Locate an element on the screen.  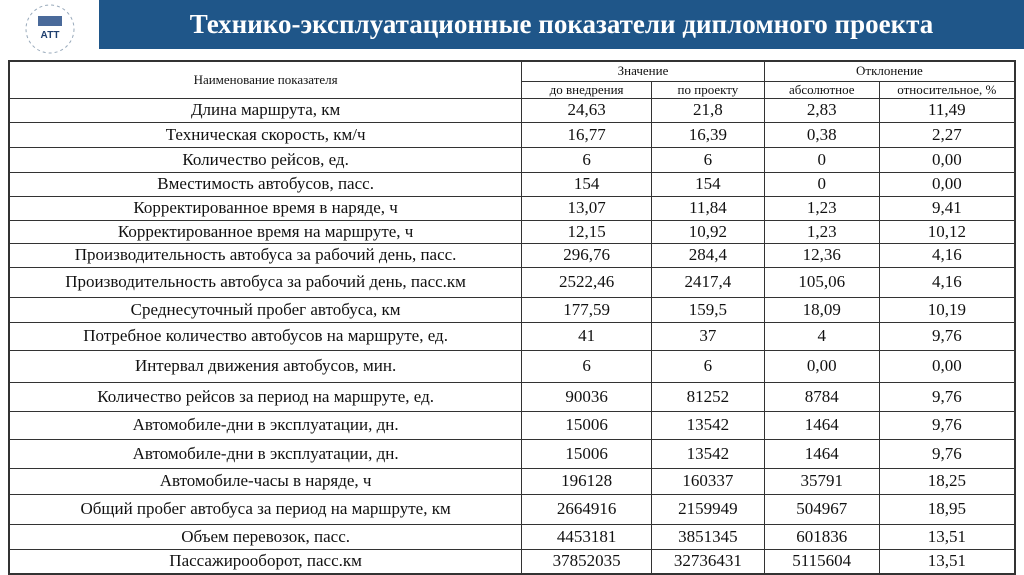
indicator-name: Среднесуточный пробег автобуса, км is located at coordinates (265, 309).